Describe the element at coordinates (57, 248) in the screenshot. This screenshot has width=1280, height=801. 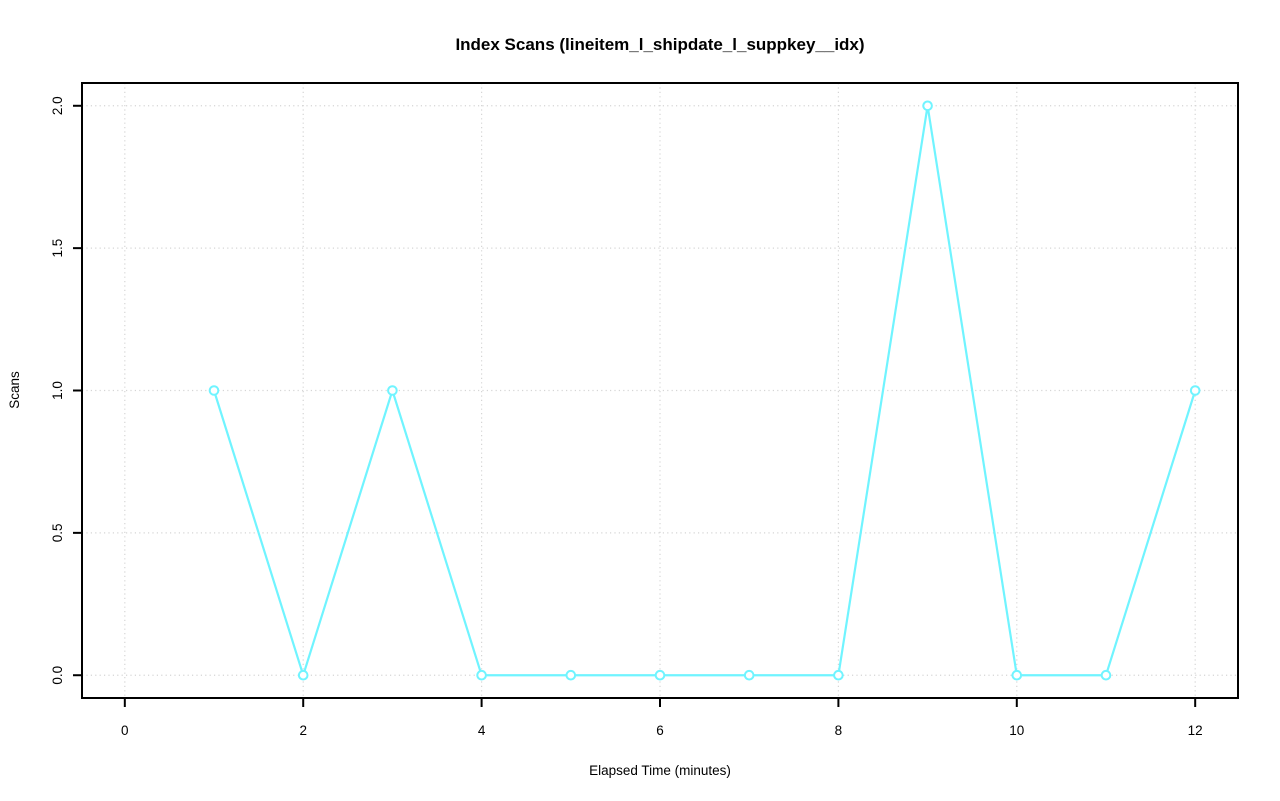
I see `y-tick-label: 1.5` at that location.